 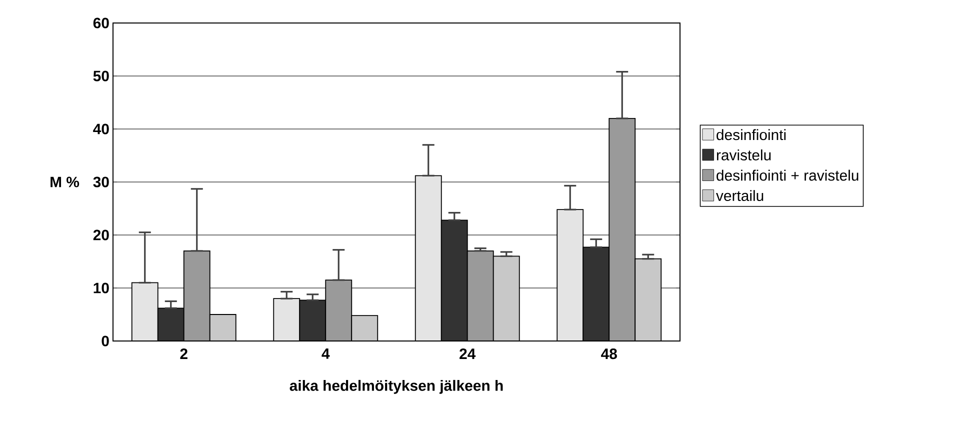 What do you see at coordinates (326, 353) in the screenshot?
I see `x-tick-label: 4` at bounding box center [326, 353].